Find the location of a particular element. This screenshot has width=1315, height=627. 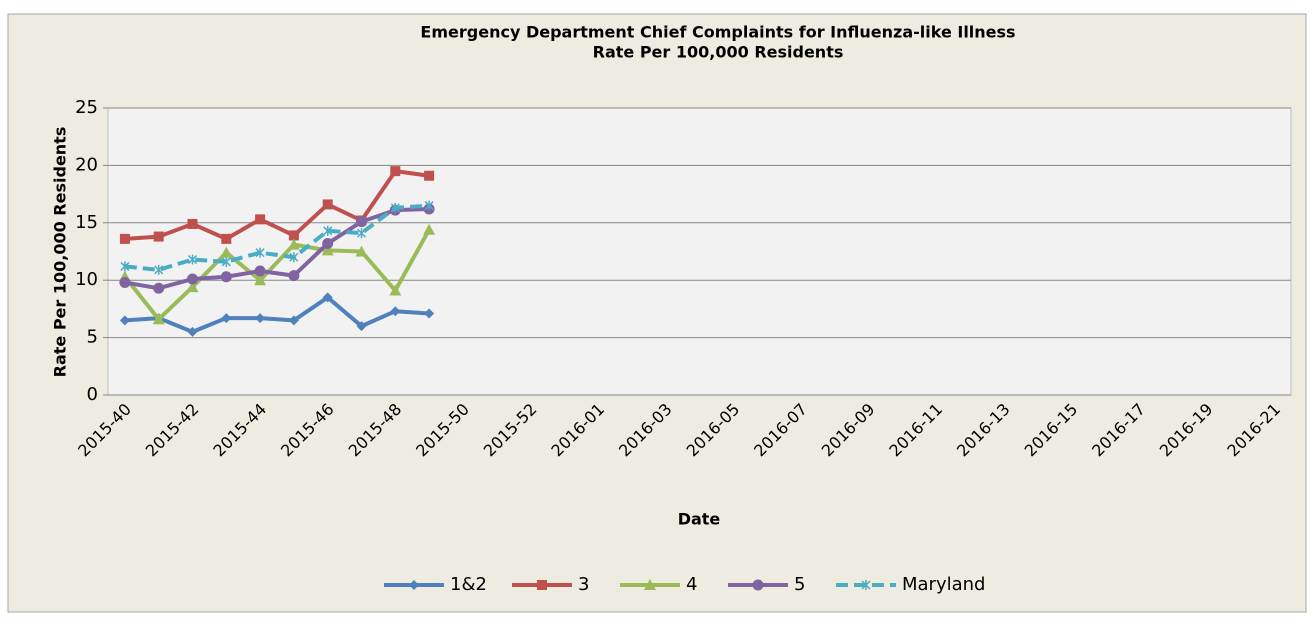

legend-label: Maryland is located at coordinates (943, 584).